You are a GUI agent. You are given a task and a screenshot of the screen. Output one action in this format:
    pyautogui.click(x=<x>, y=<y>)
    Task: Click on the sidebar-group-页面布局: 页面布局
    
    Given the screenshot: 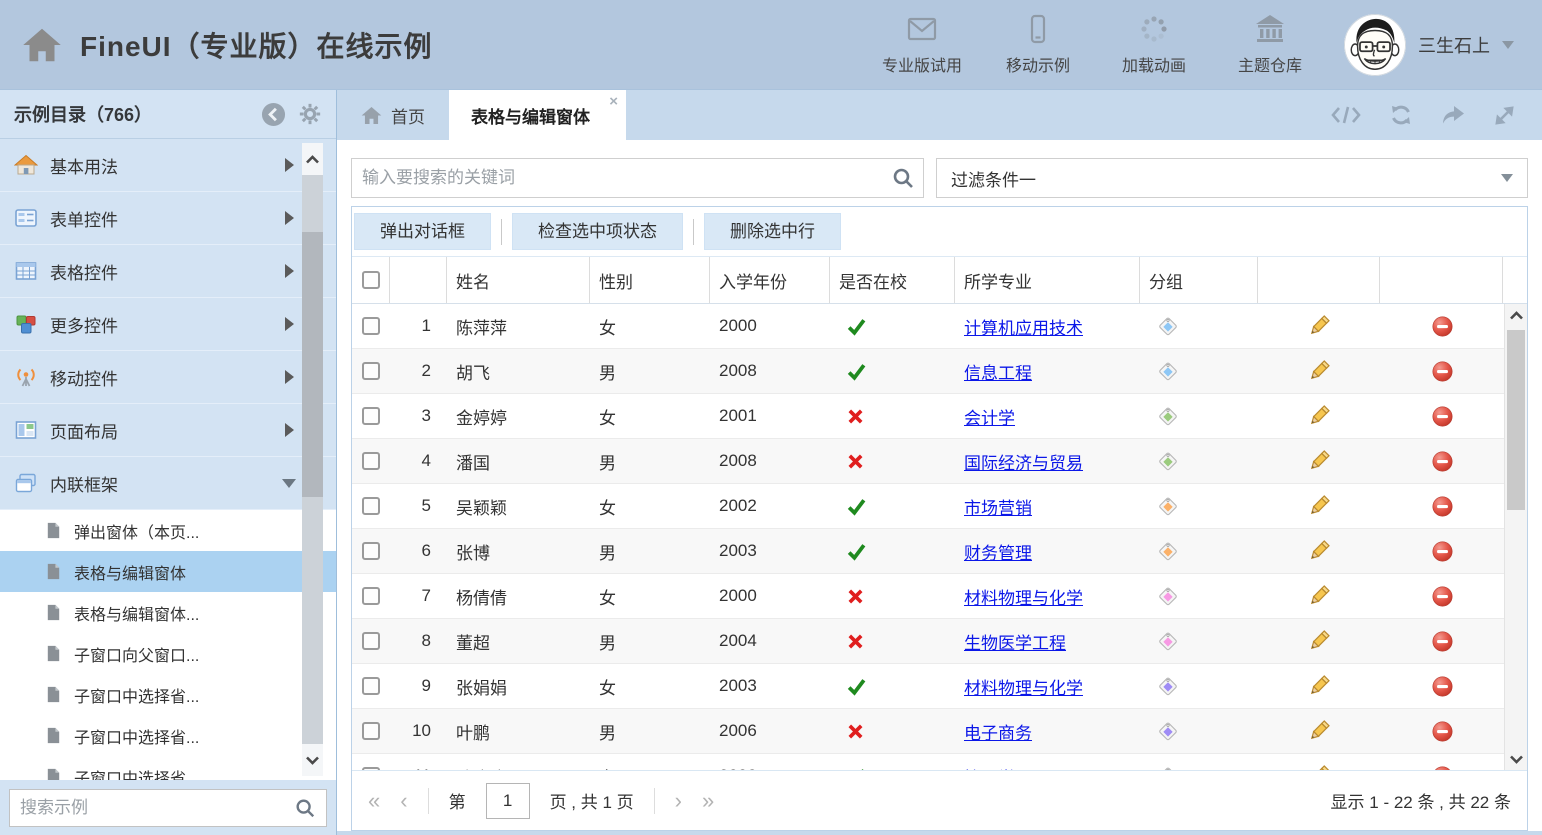 What is the action you would take?
    pyautogui.click(x=168, y=430)
    